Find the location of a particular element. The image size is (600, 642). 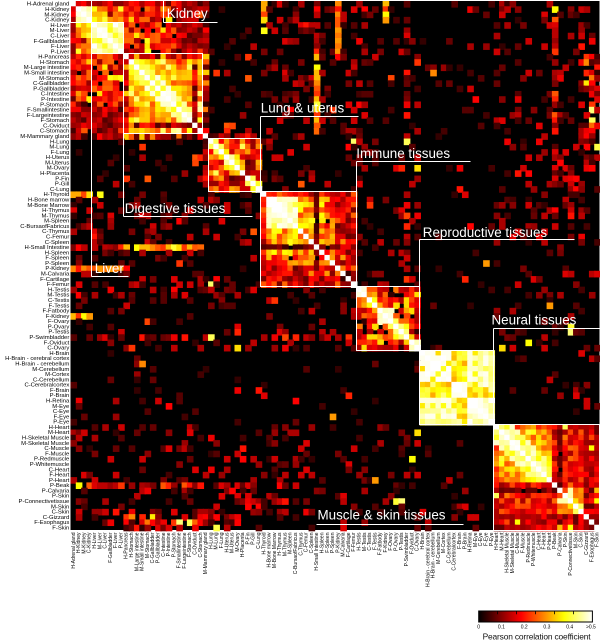

svg-text: C-Liver is located at coordinates (59, 37).